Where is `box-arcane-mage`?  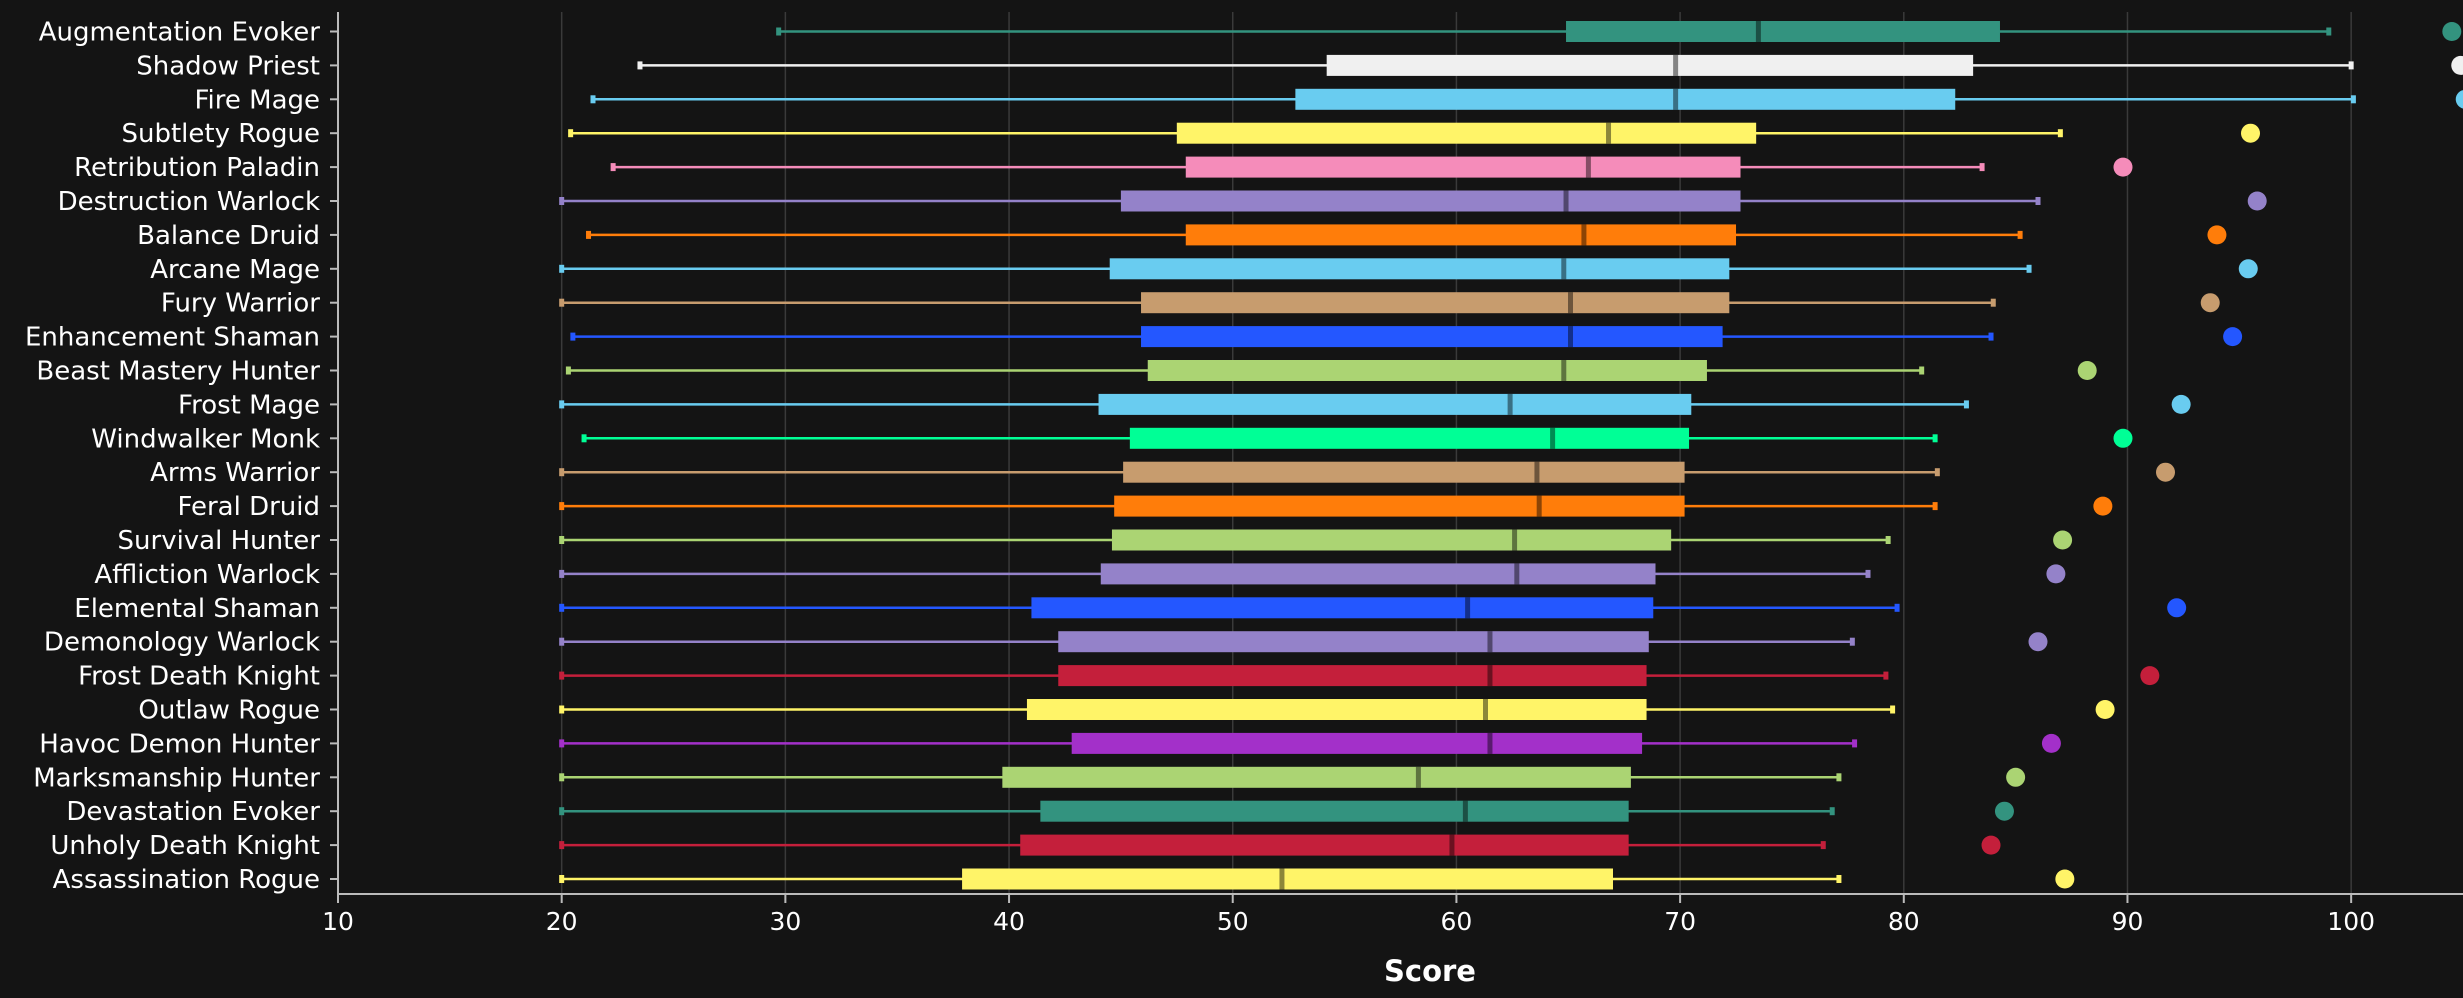 box-arcane-mage is located at coordinates (1294, 269).